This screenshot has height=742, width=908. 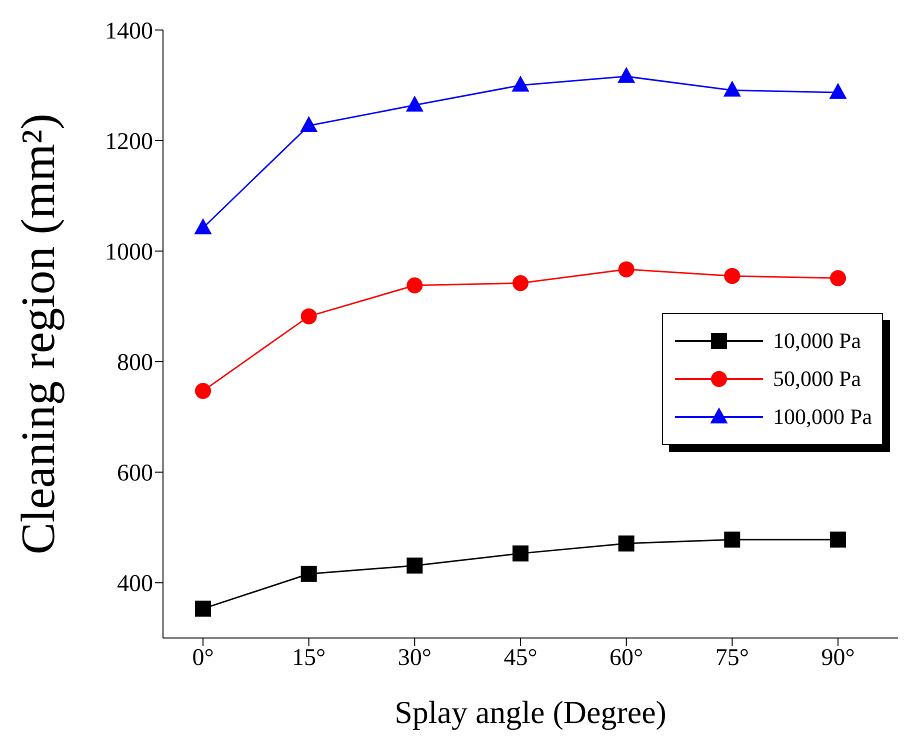 I want to click on y-tick-label: 1400, so click(x=129, y=31).